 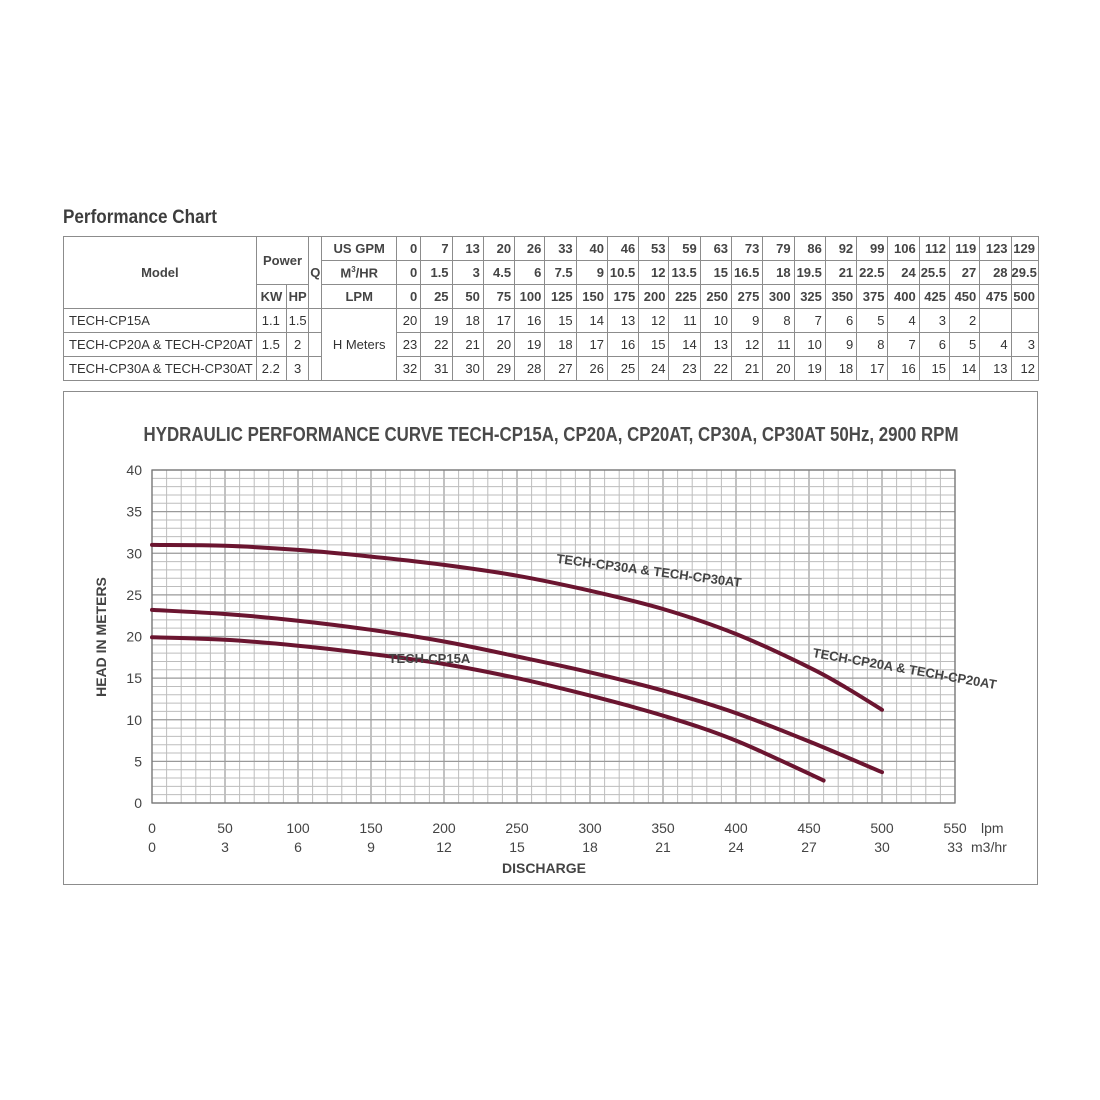 I want to click on y-tick-label: 20, so click(x=134, y=637).